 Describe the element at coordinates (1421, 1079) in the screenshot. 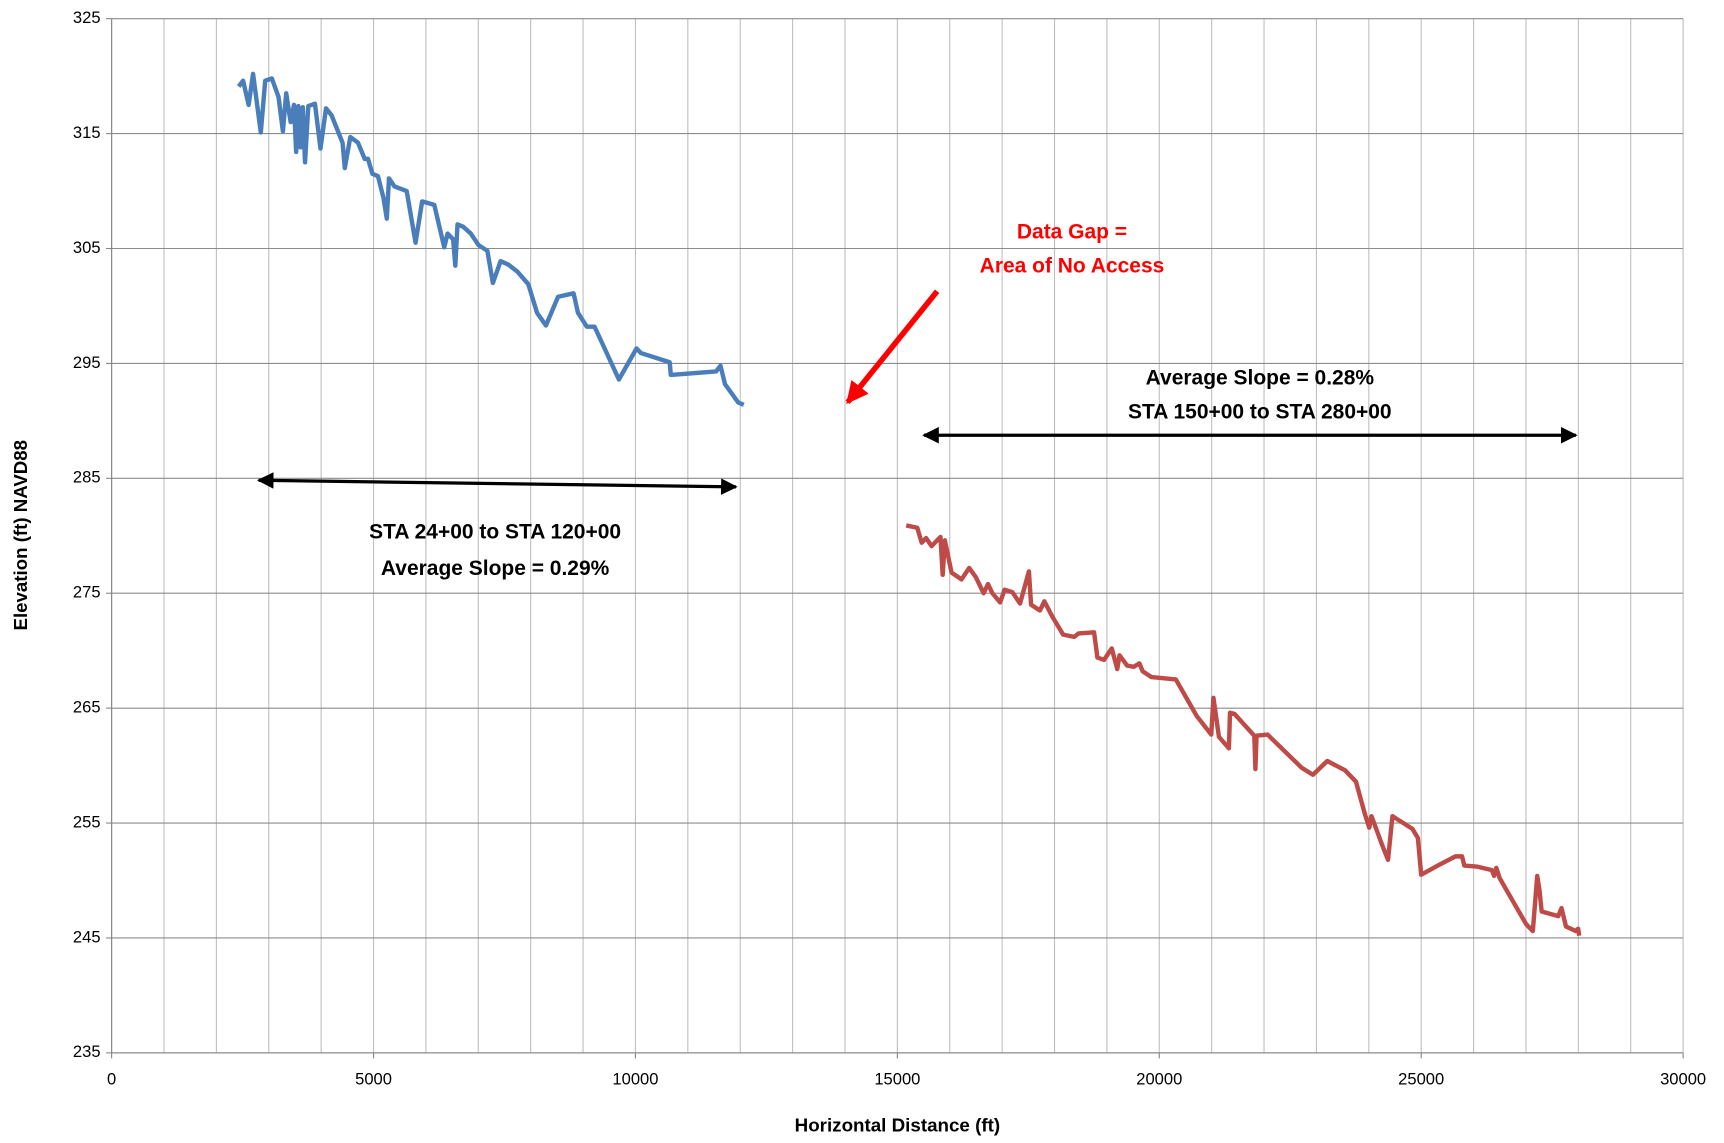

I see `x-tick-label: 25000` at that location.